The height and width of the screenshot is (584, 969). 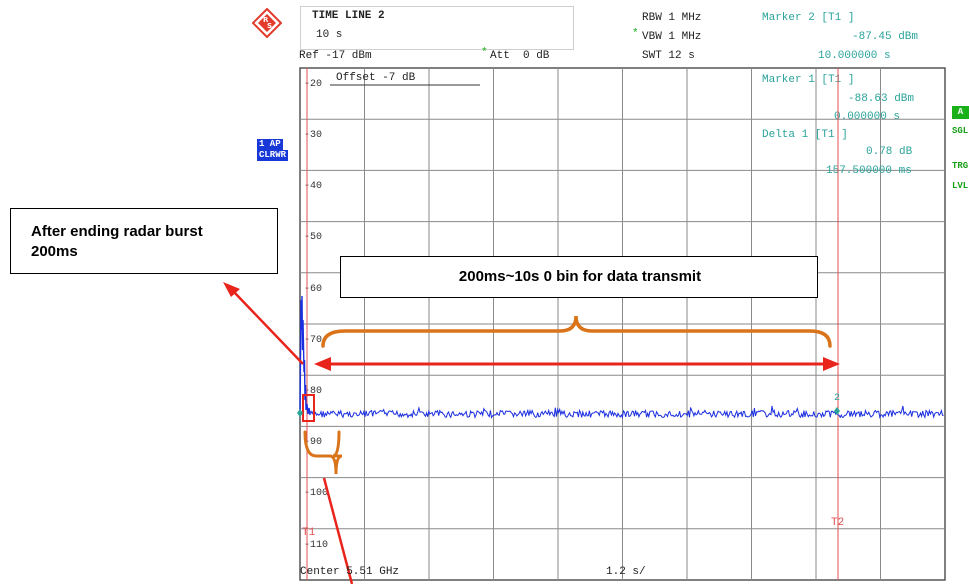 What do you see at coordinates (854, 56) in the screenshot?
I see `marker2-time: 10.000000 s` at bounding box center [854, 56].